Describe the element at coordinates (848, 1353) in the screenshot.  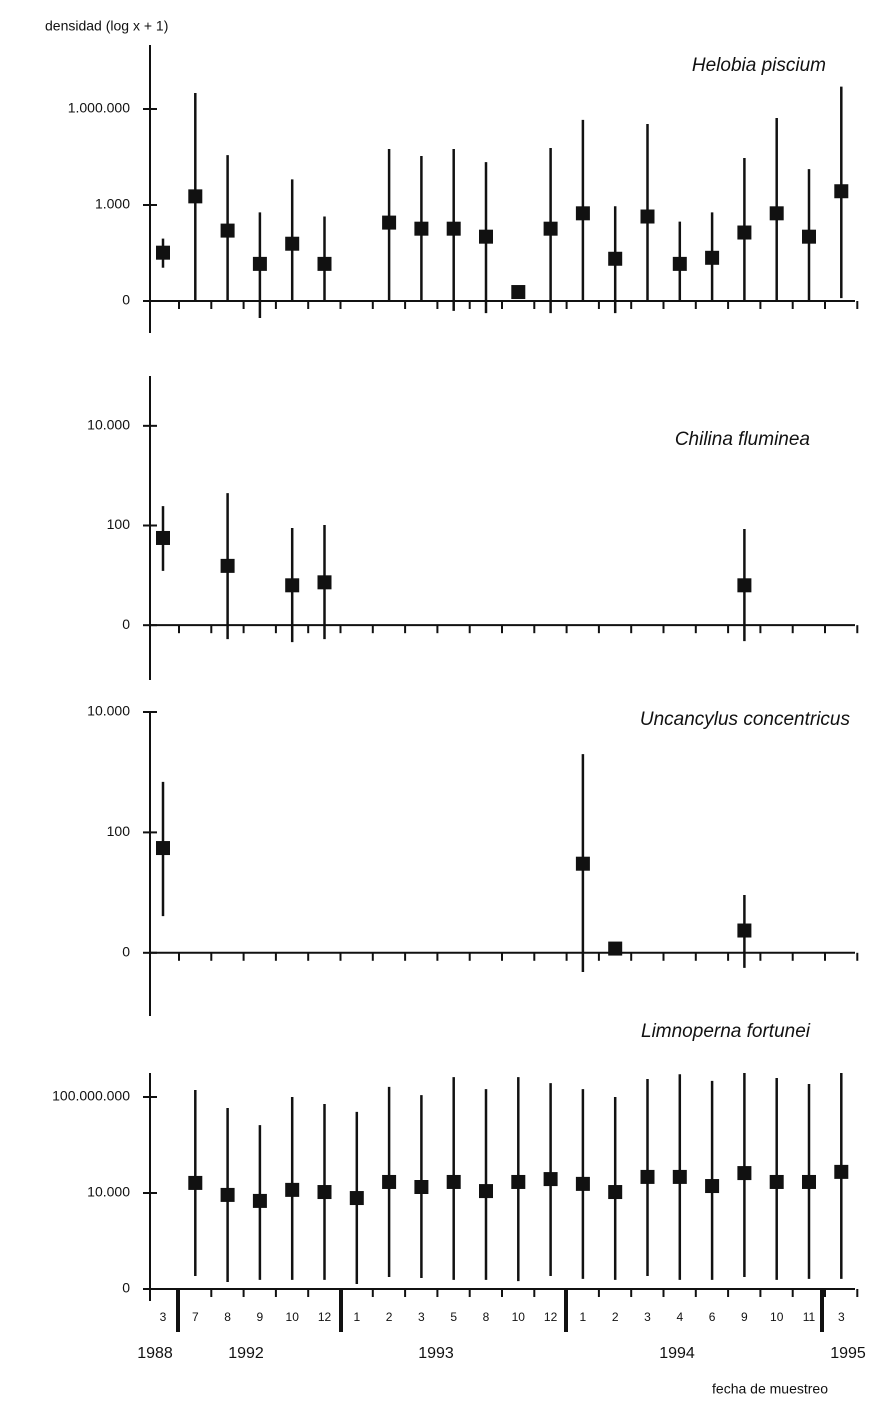
I see `year-label: 1995` at that location.